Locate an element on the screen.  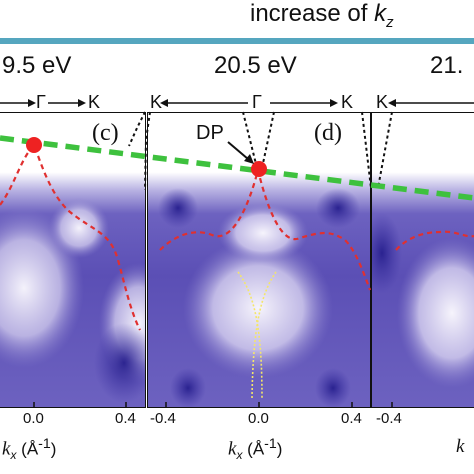
tick-label-c-0: 0.0 is located at coordinates (33, 418).